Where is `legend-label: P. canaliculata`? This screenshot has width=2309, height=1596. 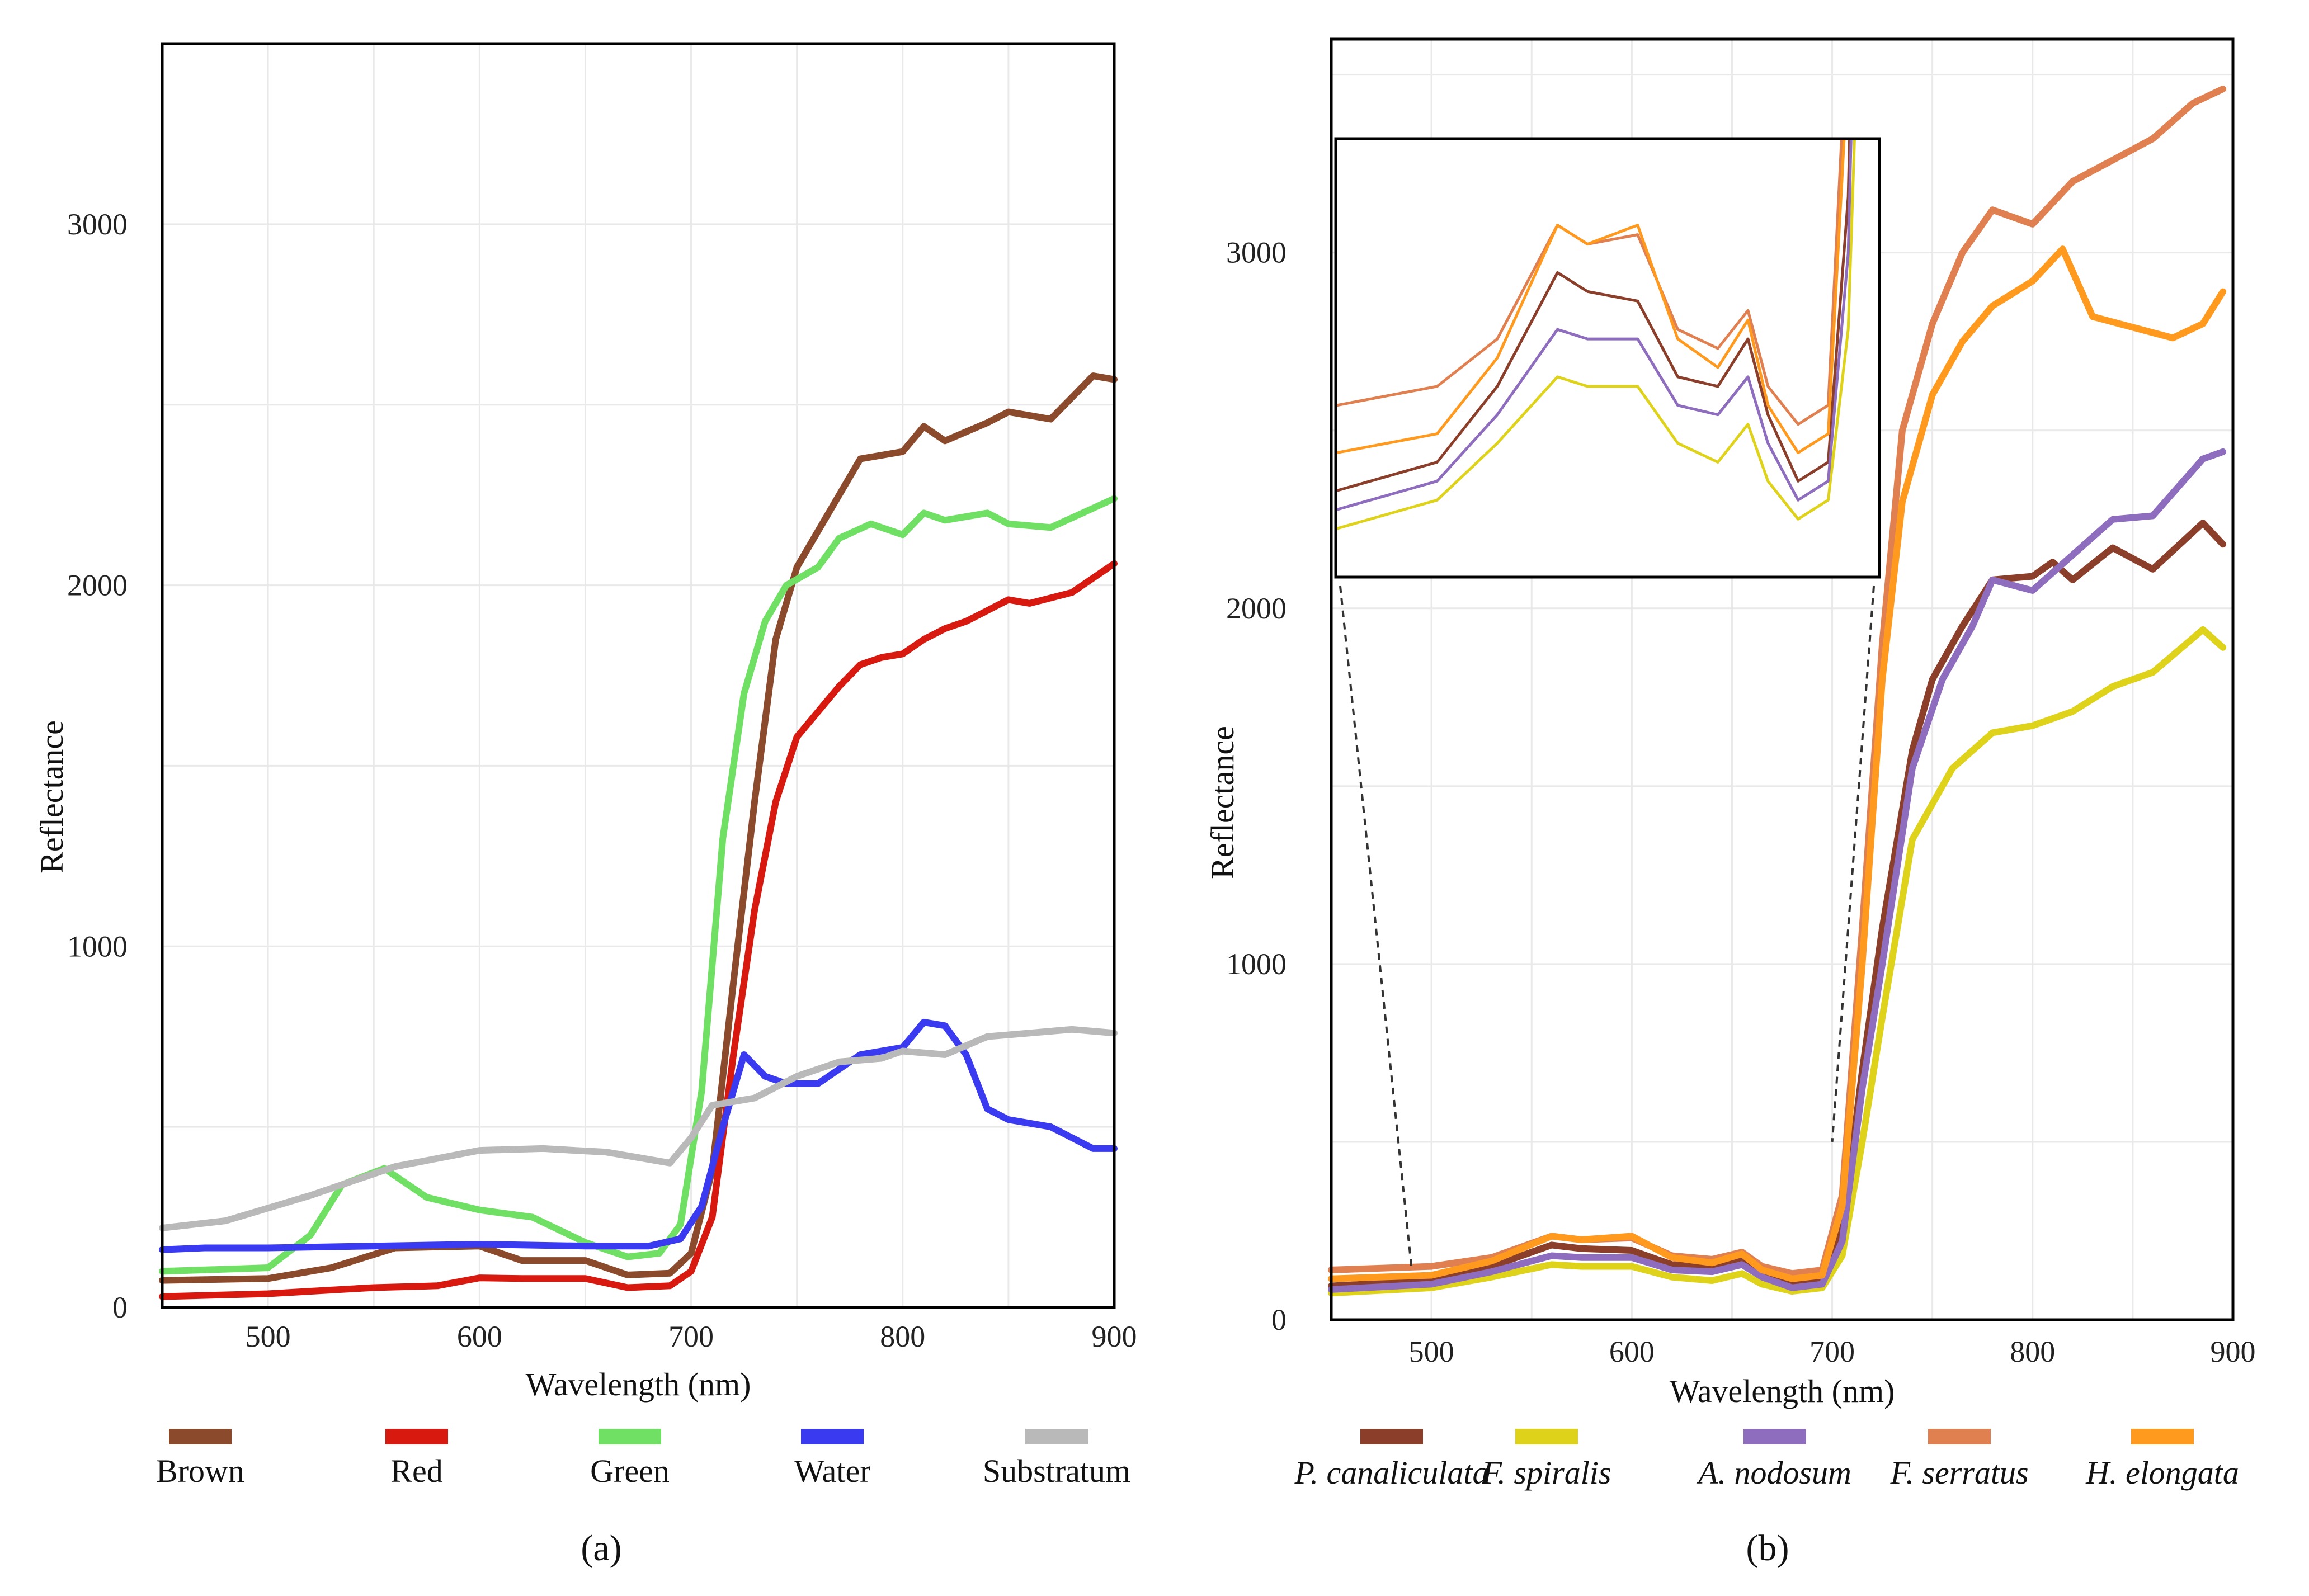
legend-label: P. canaliculata is located at coordinates (1391, 1473).